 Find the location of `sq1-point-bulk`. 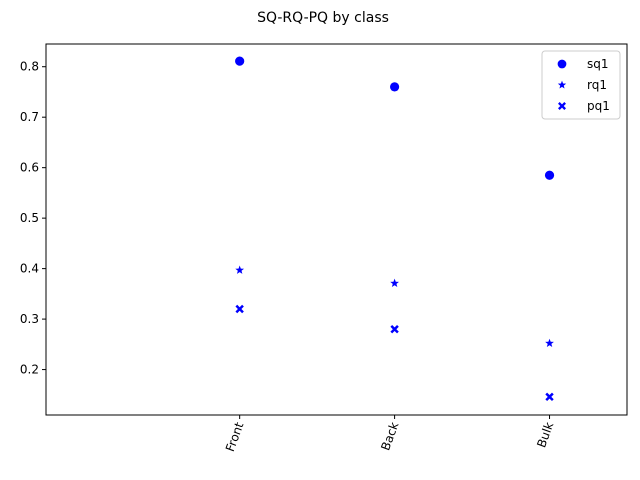

sq1-point-bulk is located at coordinates (549, 175).